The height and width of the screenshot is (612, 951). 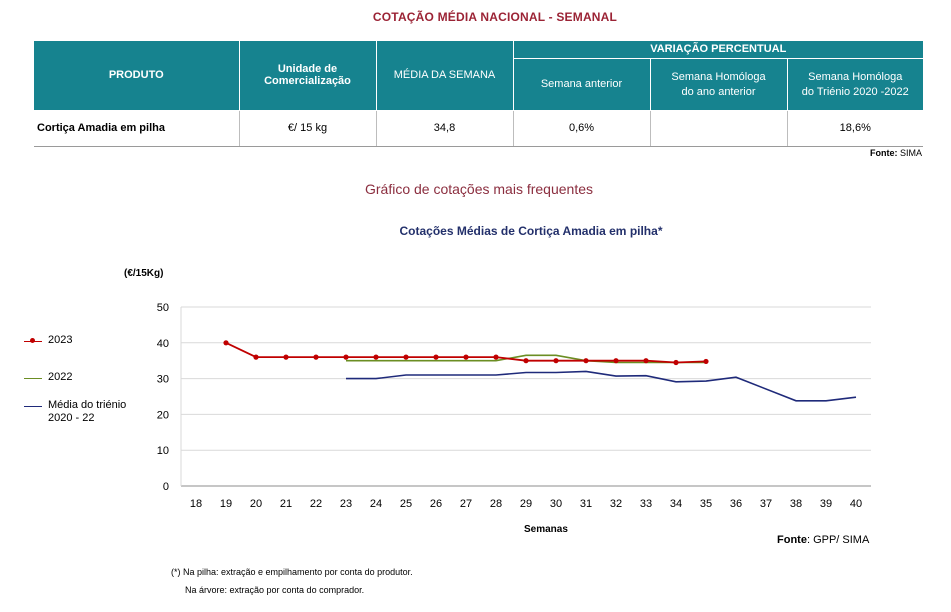 I want to click on x-axis-label: Semanas, so click(x=546, y=529).